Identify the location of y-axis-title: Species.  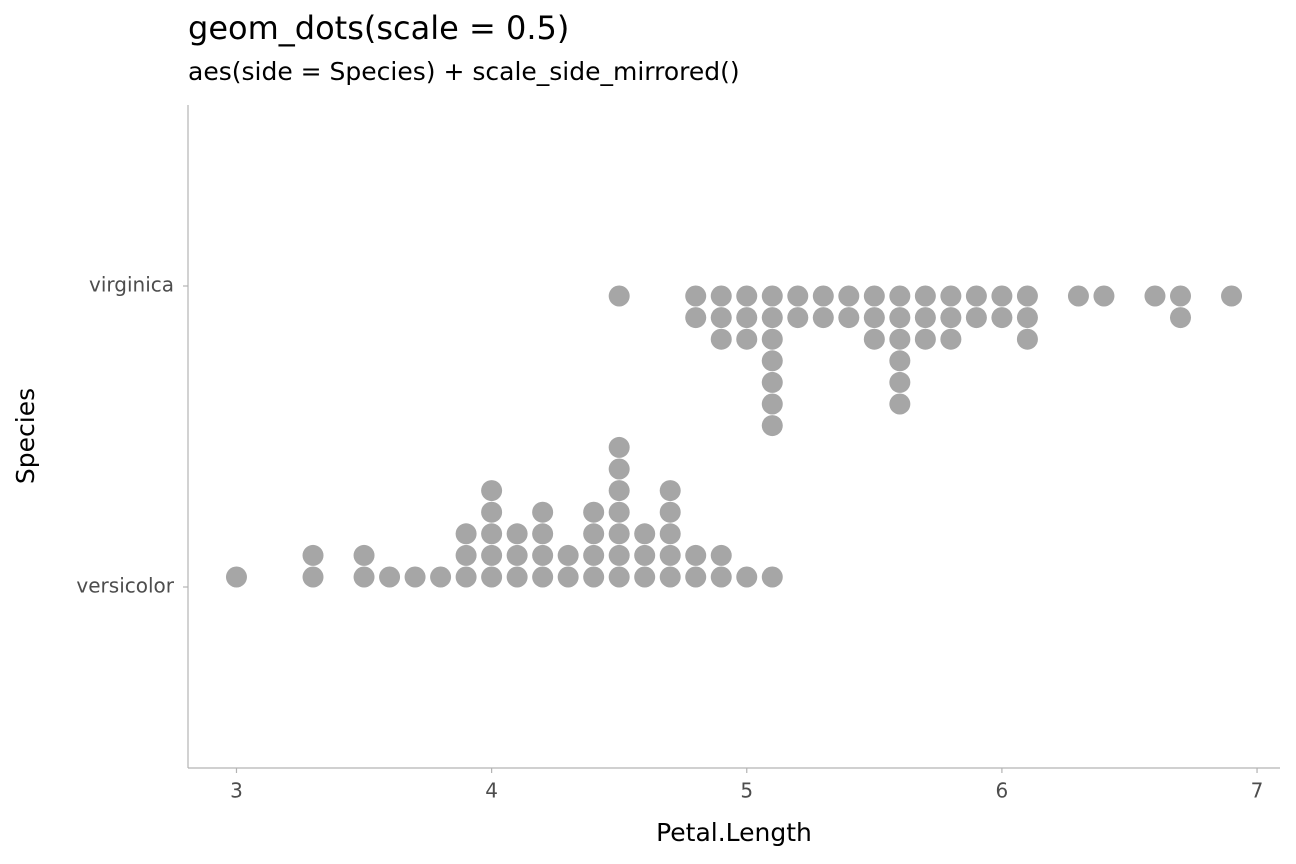
(25, 436).